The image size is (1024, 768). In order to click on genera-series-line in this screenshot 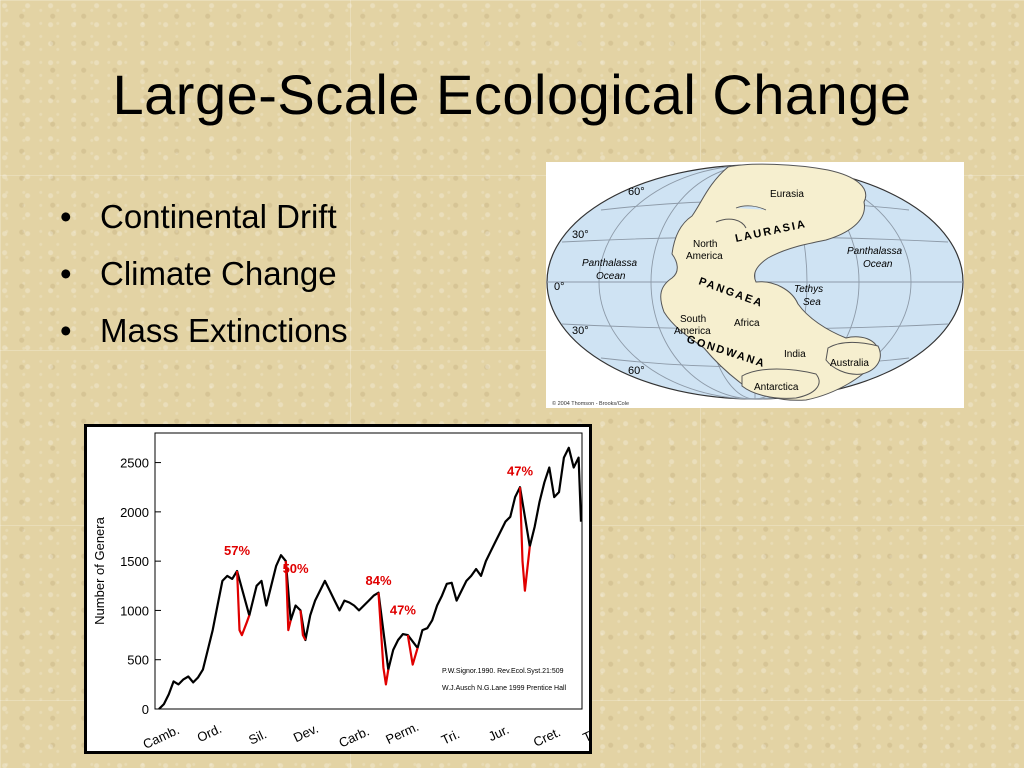, I will do `click(370, 578)`.